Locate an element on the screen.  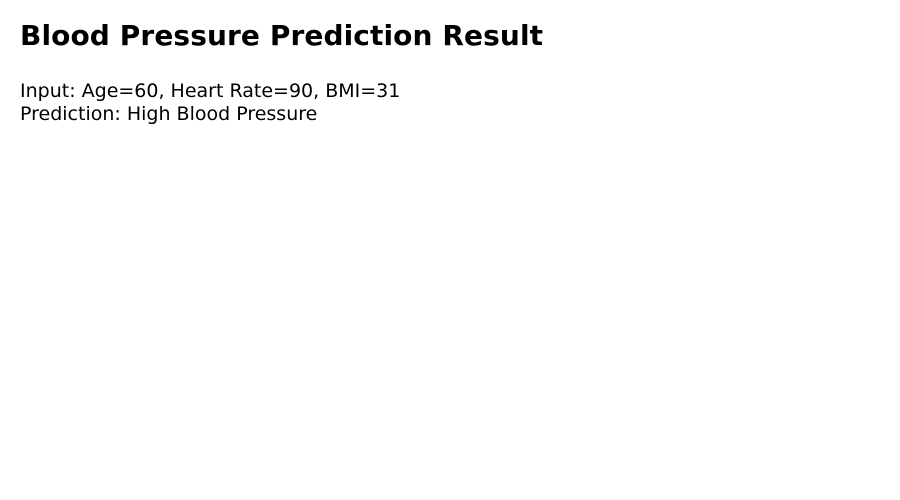
page-title: Blood Pressure Prediction Result is located at coordinates (282, 35).